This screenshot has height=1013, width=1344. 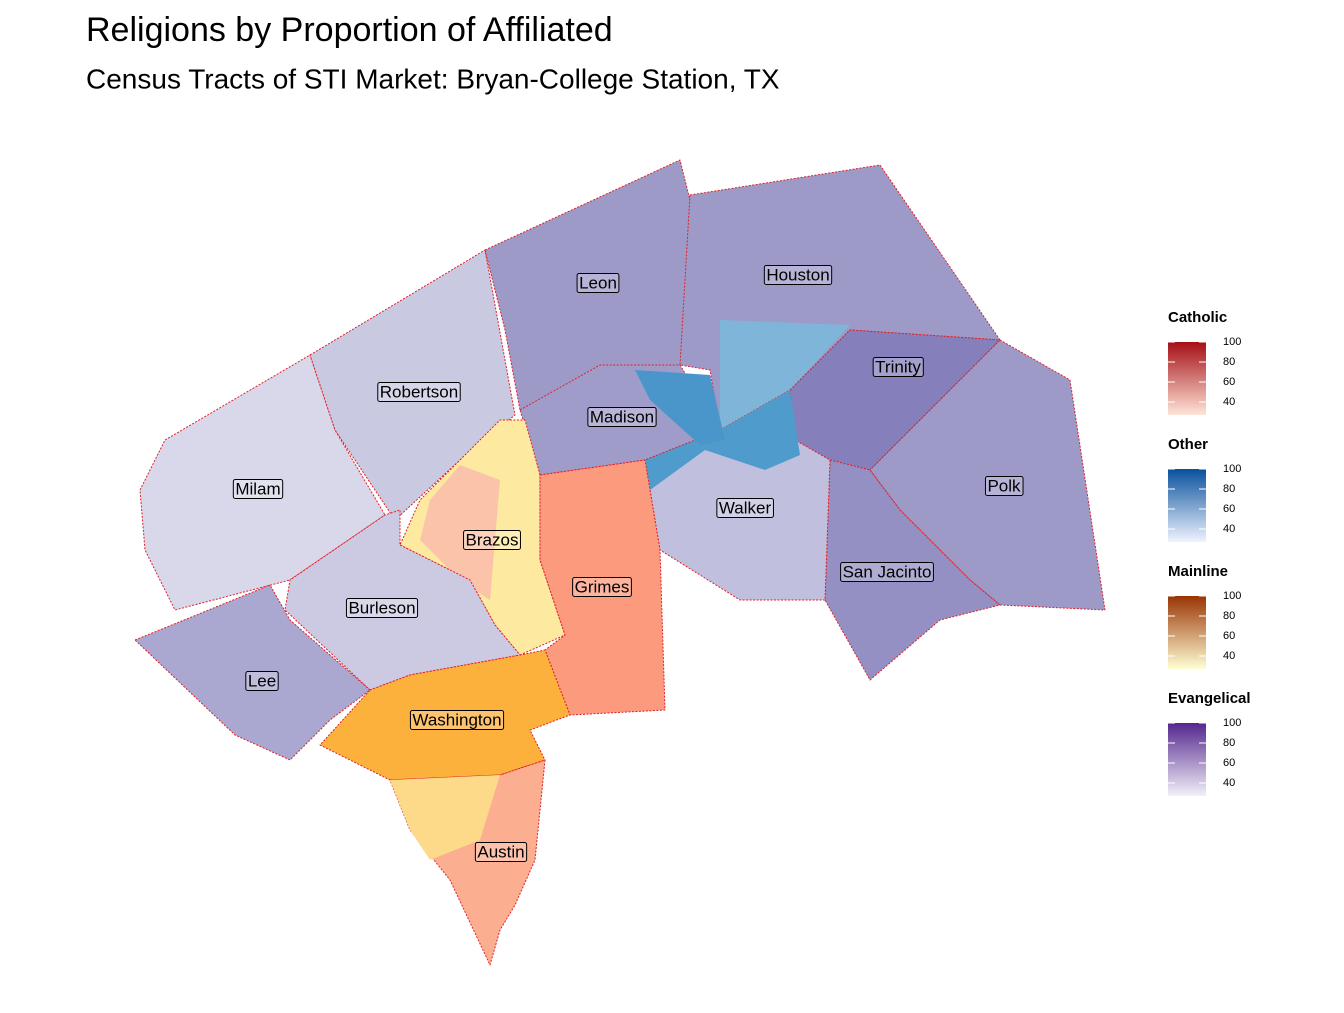 I want to click on county-name: Houston, so click(x=797, y=274).